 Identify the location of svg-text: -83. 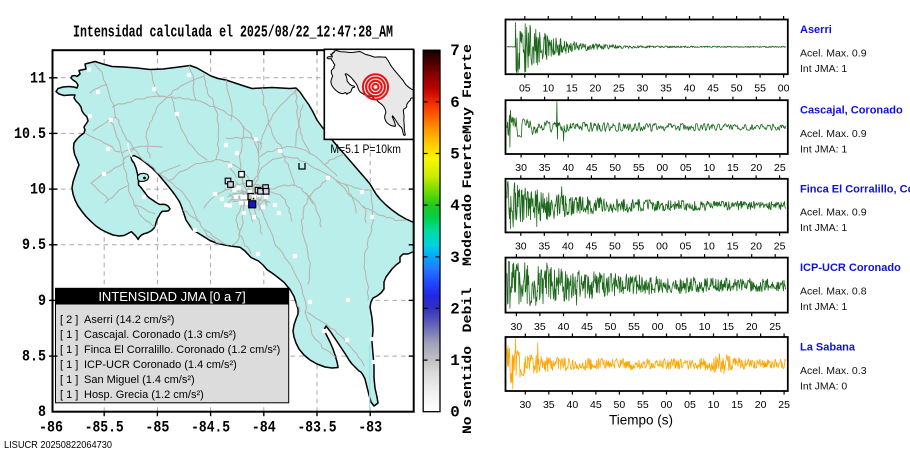
(370, 428).